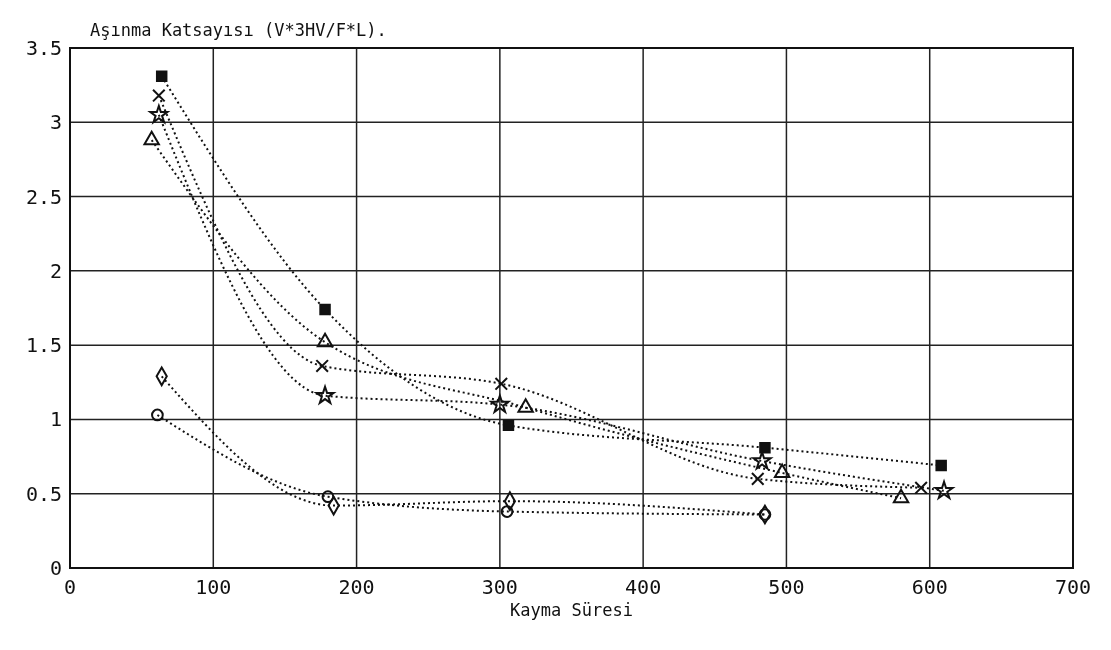 Image resolution: width=1111 pixels, height=650 pixels. I want to click on x-tick-label: 400, so click(643, 587).